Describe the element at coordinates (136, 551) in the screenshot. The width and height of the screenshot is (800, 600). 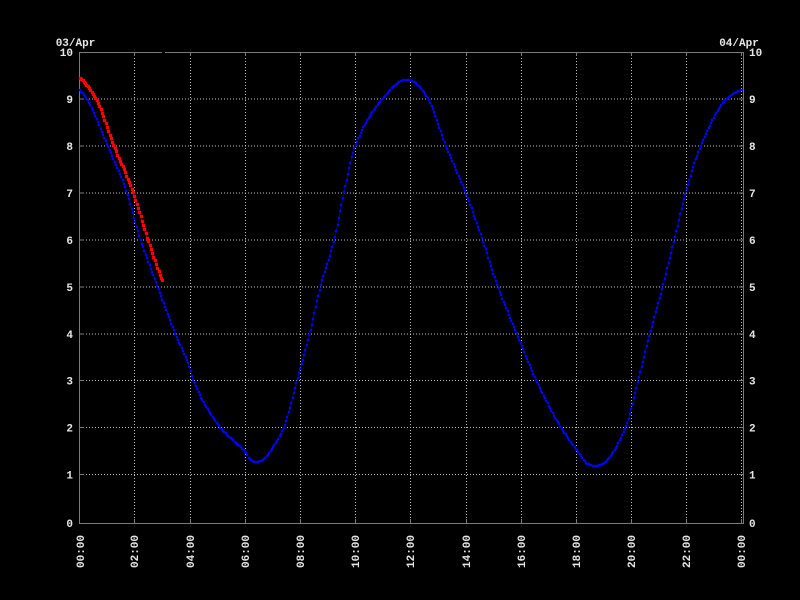
I see `svg-text: 02:00` at that location.